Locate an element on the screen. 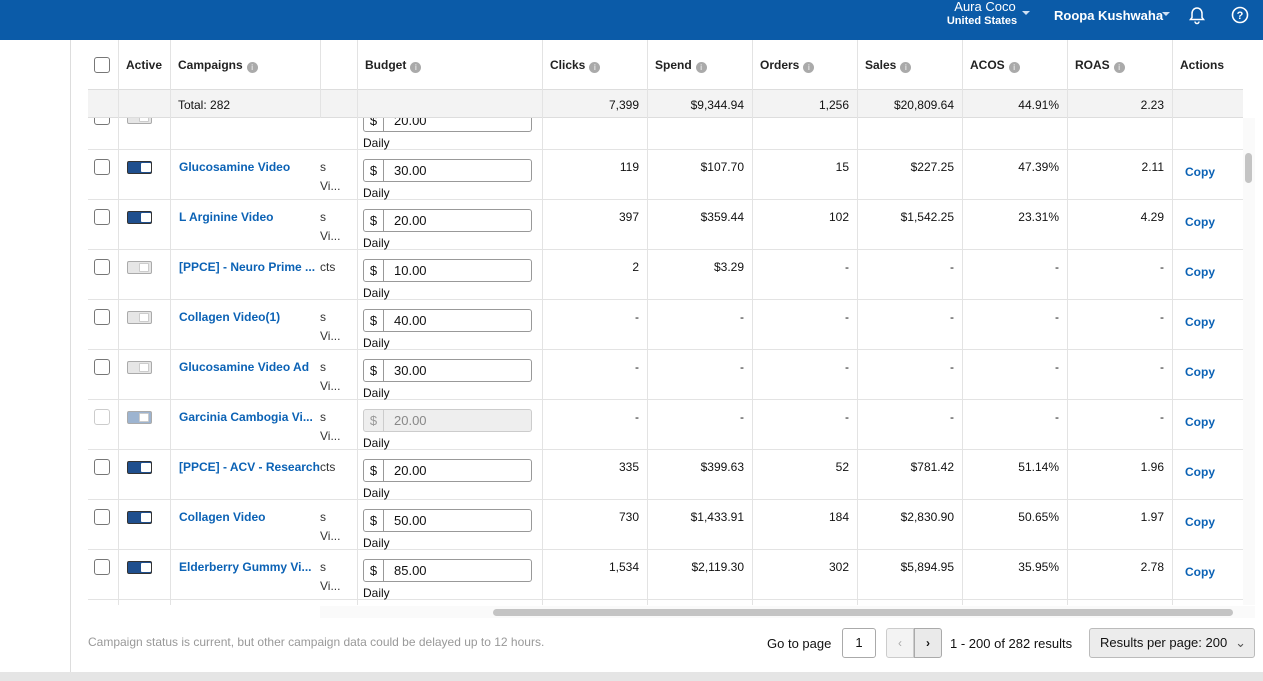  currency-symbol: $ is located at coordinates (374, 470).